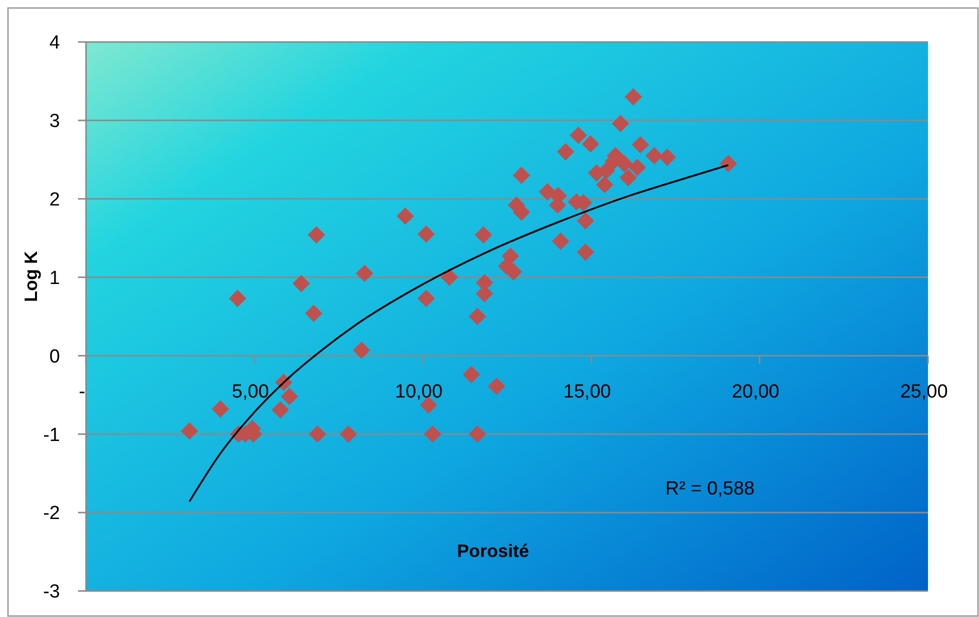 This screenshot has width=979, height=617. I want to click on x-tick-label: 10,00, so click(419, 392).